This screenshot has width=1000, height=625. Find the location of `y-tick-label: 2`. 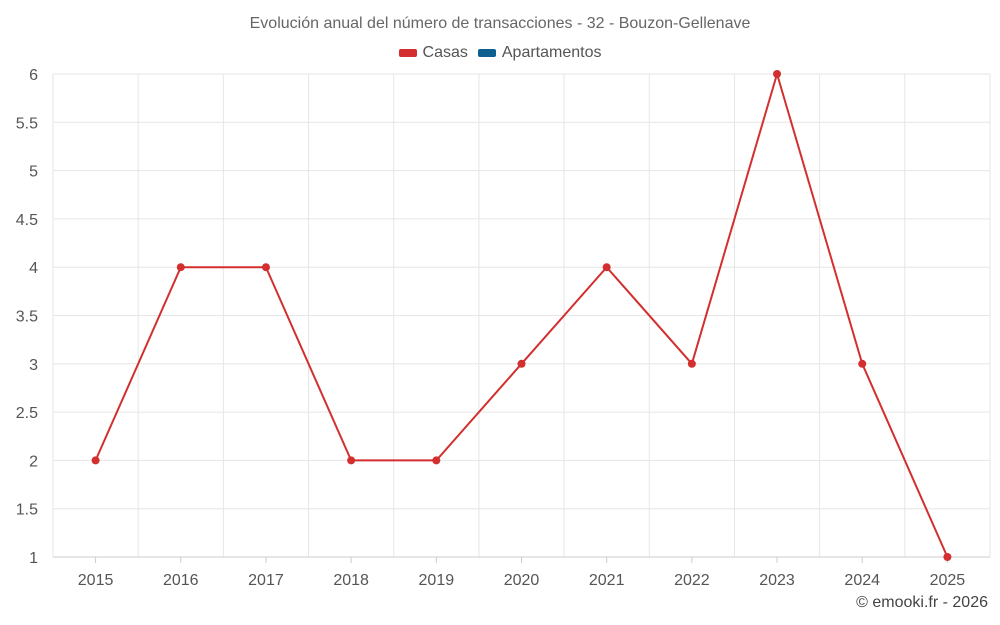

y-tick-label: 2 is located at coordinates (33, 461).